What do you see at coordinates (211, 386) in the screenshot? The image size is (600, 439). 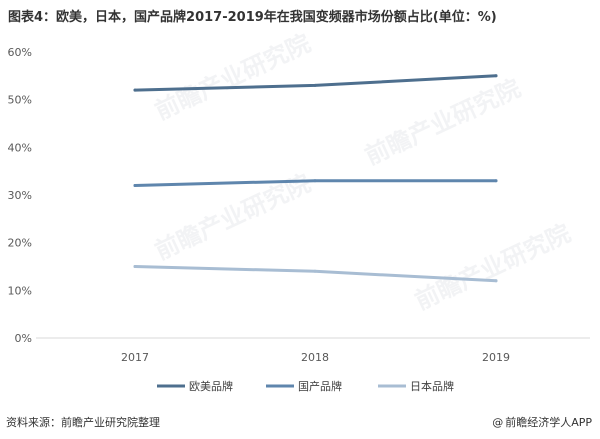 I see `legend-label: 欧美品牌` at bounding box center [211, 386].